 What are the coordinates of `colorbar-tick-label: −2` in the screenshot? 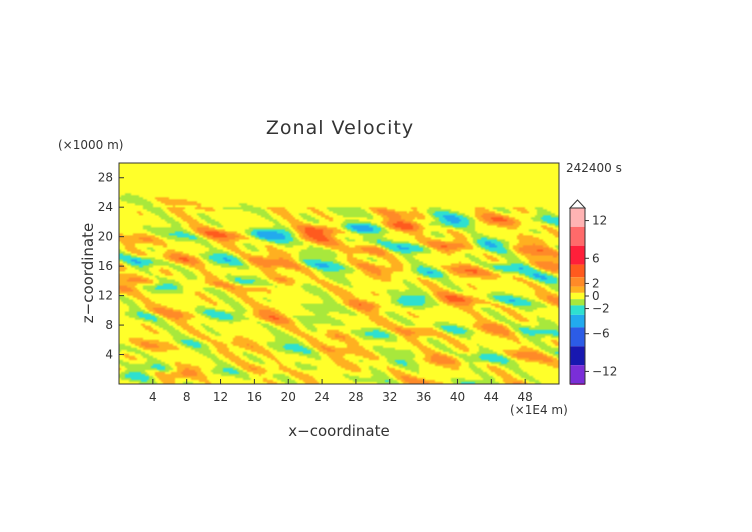 It's located at (601, 309).